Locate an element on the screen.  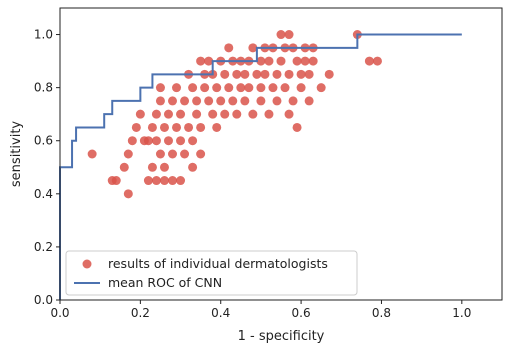
y-tick-label-1: 0.2 is located at coordinates (43, 247).